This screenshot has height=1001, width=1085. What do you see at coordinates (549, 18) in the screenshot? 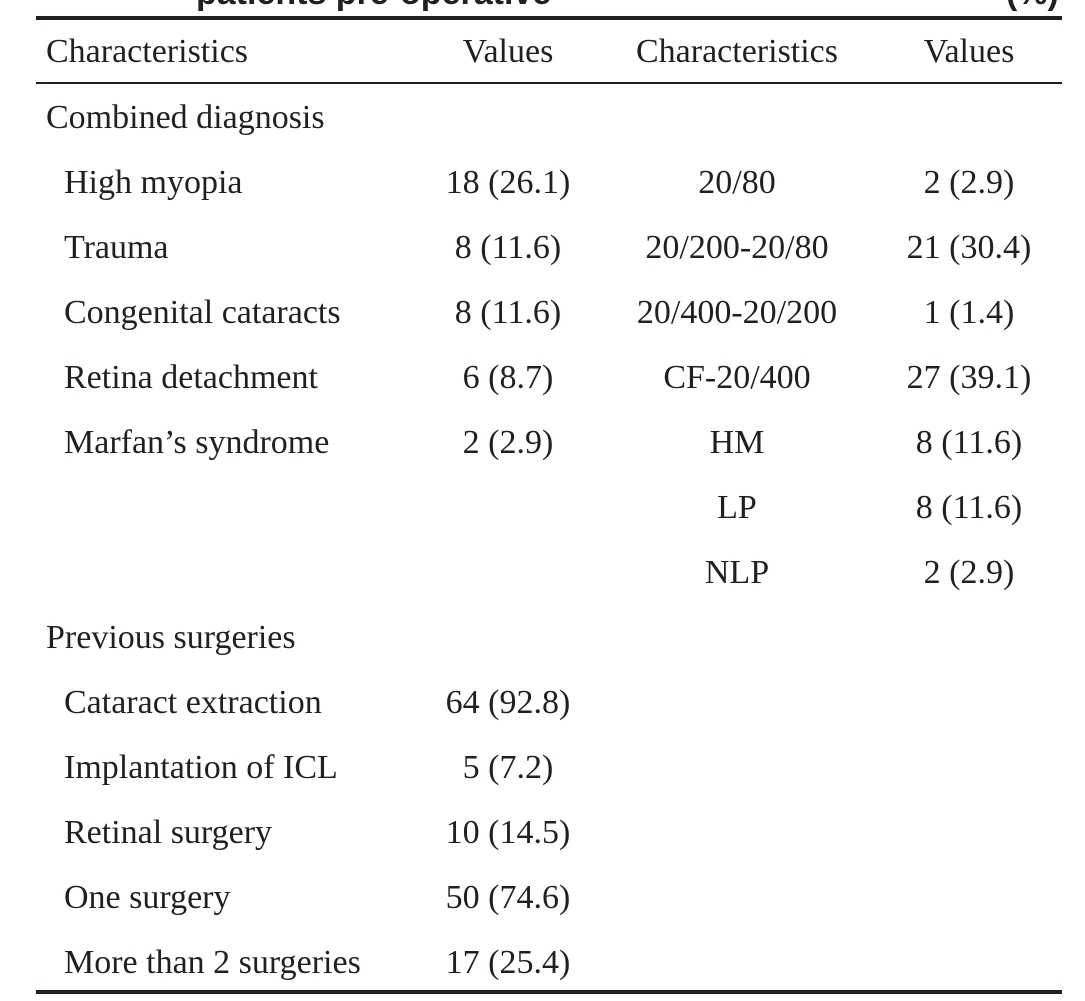
I see `table-top-rule` at bounding box center [549, 18].